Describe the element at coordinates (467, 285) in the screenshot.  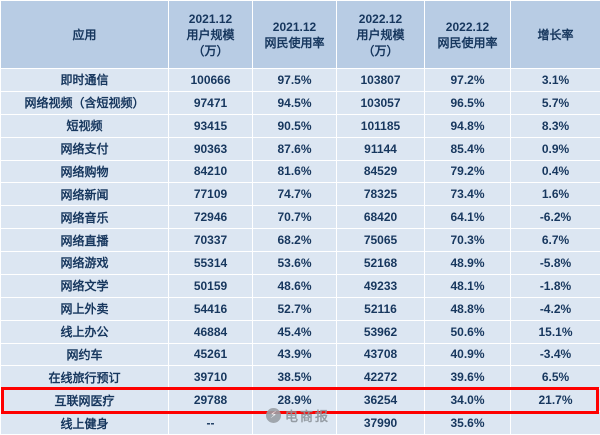
I see `value-cell: 48.1%` at that location.